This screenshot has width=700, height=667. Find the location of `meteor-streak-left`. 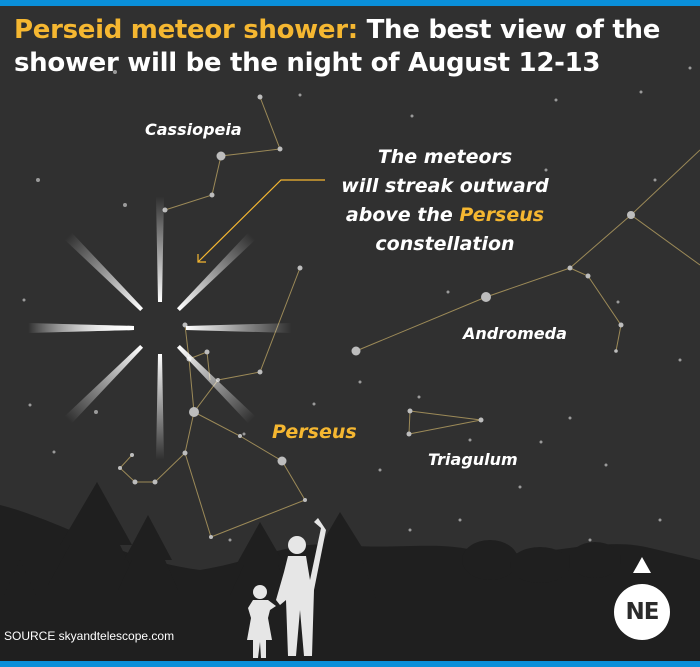

meteor-streak-left is located at coordinates (81, 328).